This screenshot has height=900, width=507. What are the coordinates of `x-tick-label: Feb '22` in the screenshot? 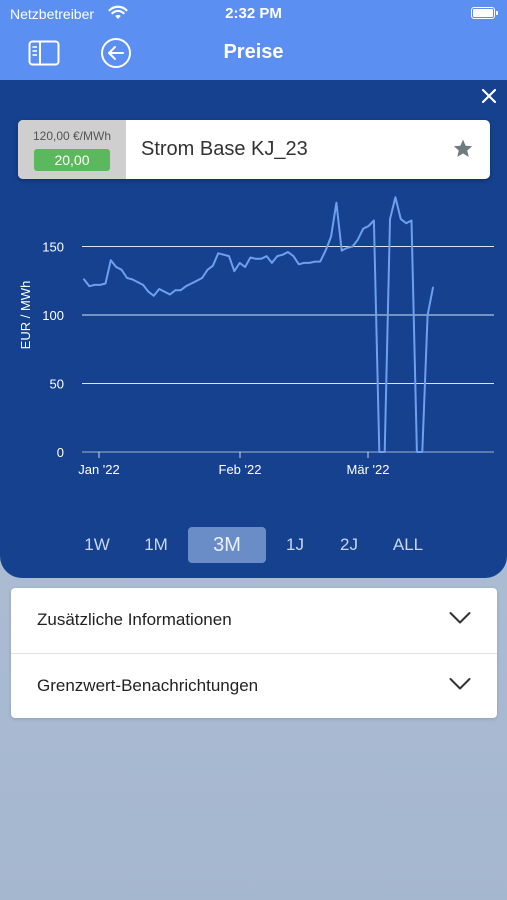 It's located at (240, 469).